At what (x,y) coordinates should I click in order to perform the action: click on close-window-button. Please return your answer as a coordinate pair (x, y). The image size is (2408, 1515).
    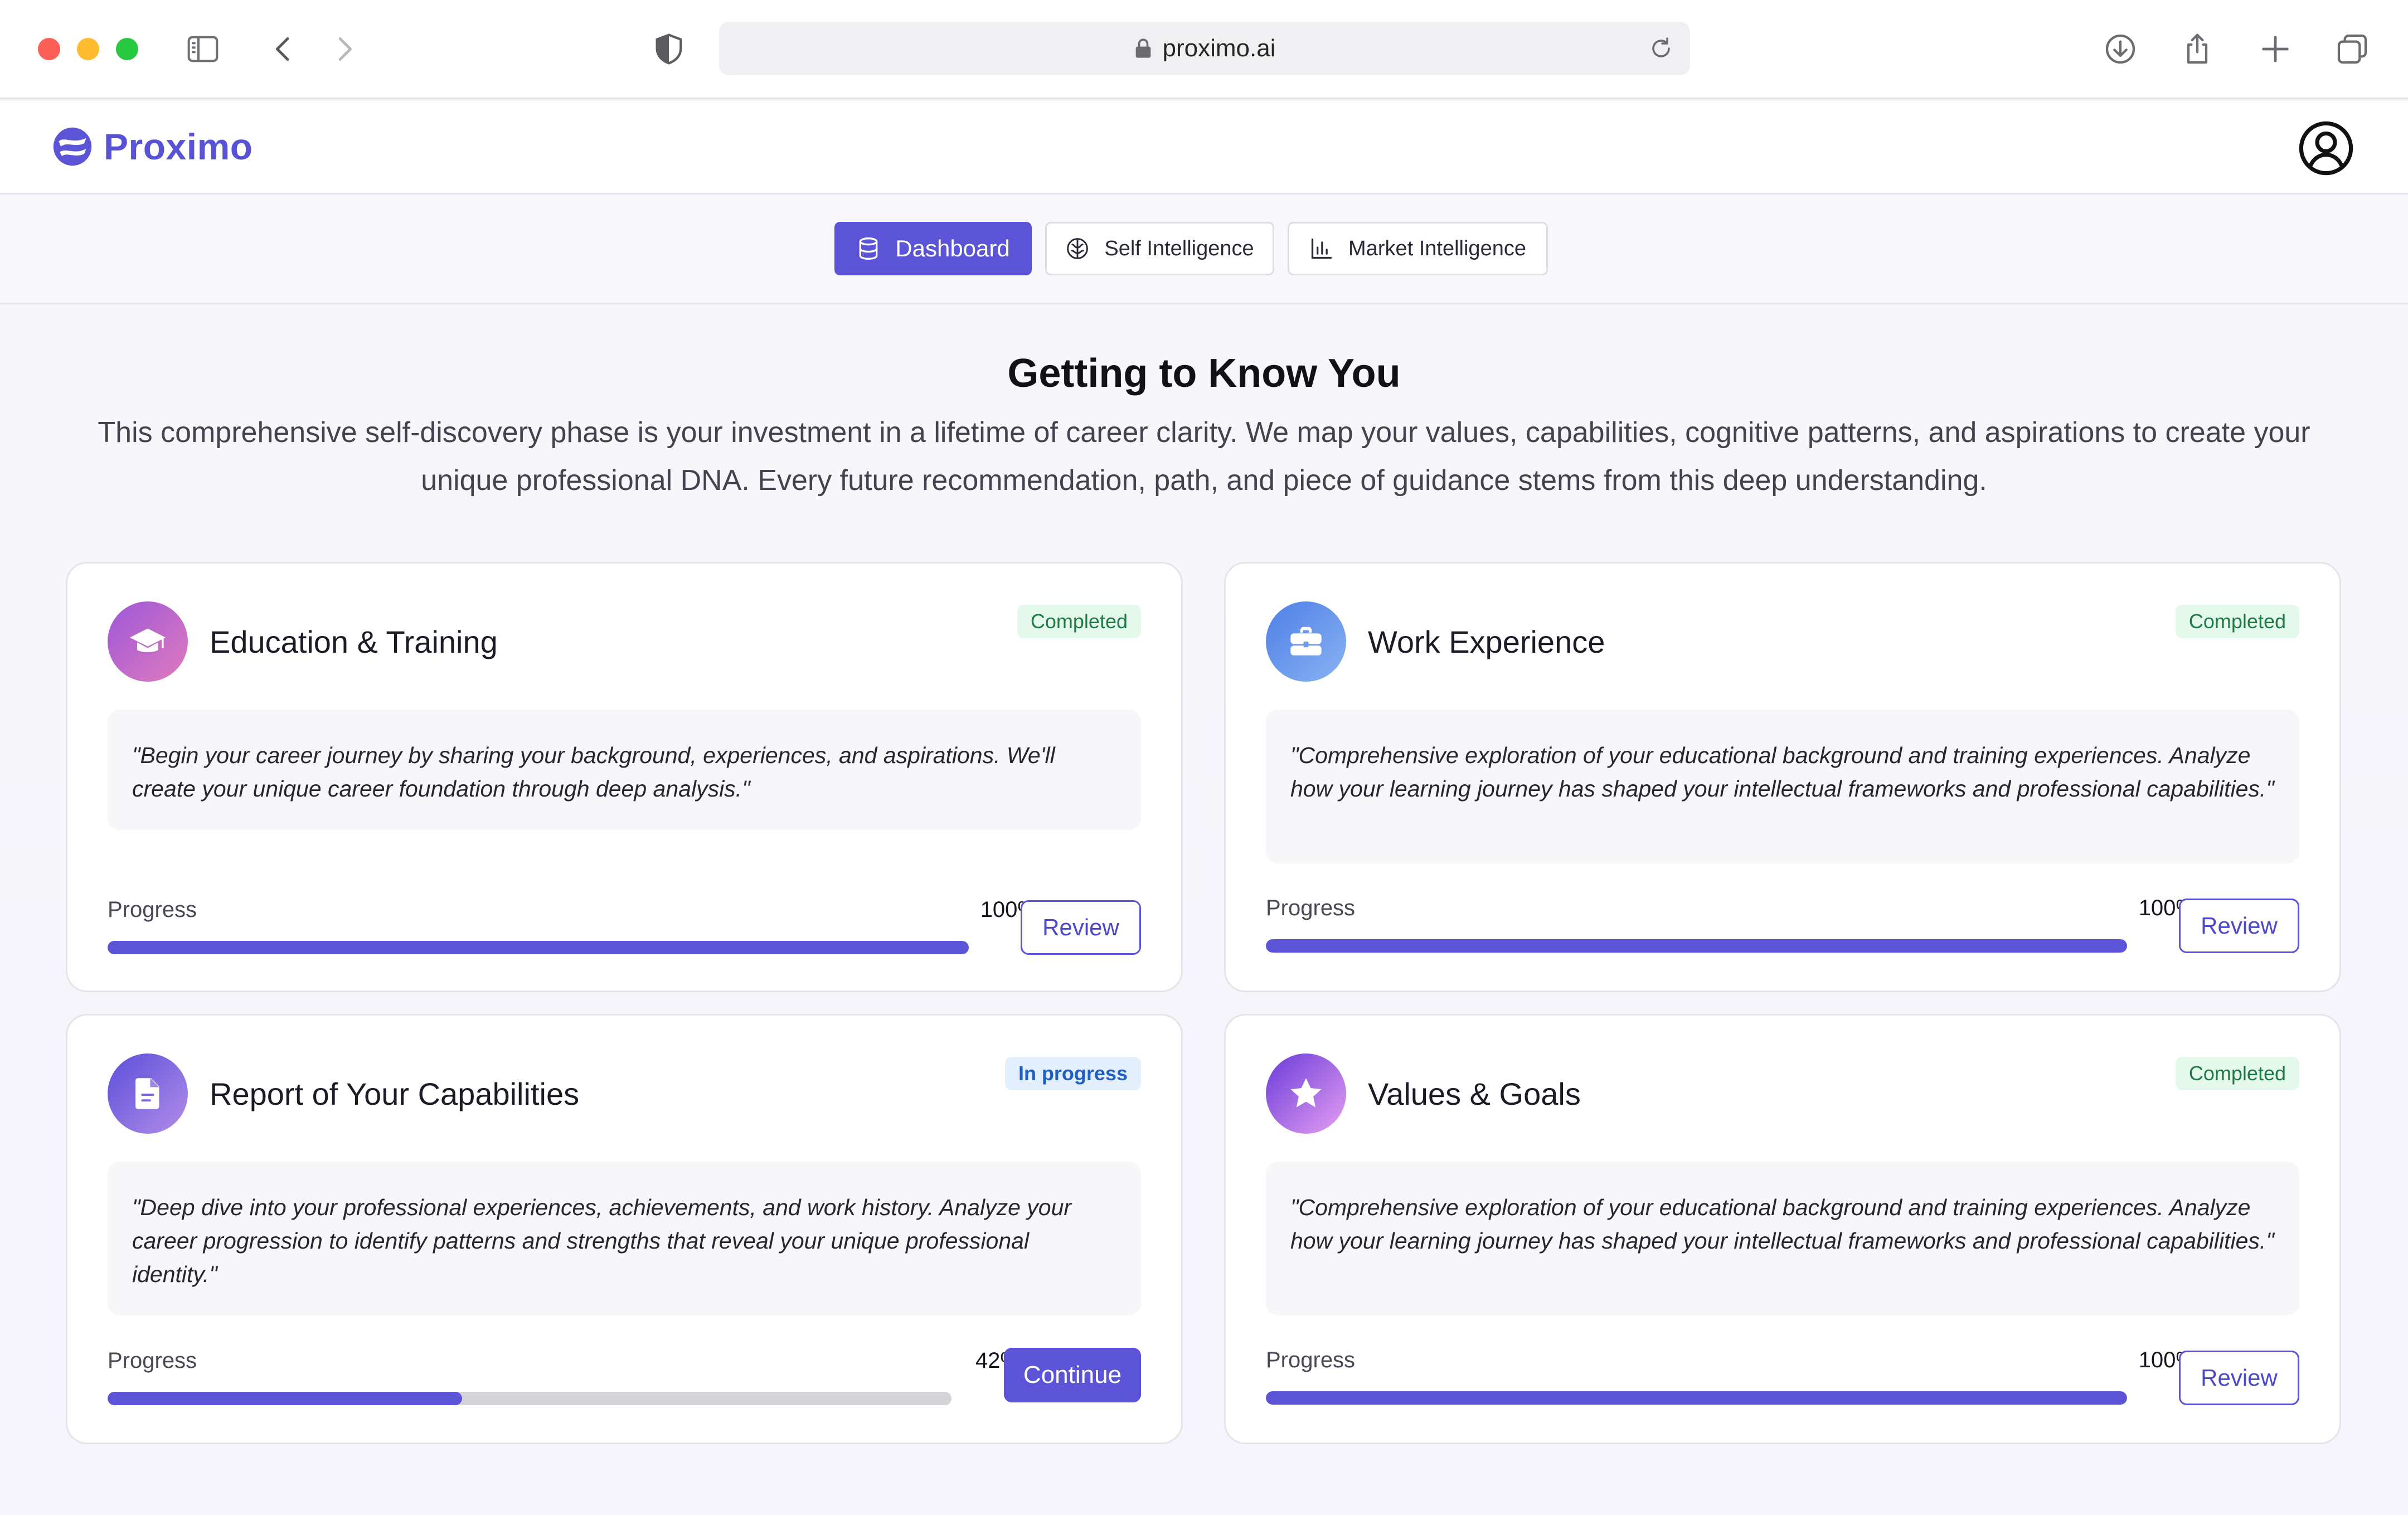
    Looking at the image, I should click on (49, 49).